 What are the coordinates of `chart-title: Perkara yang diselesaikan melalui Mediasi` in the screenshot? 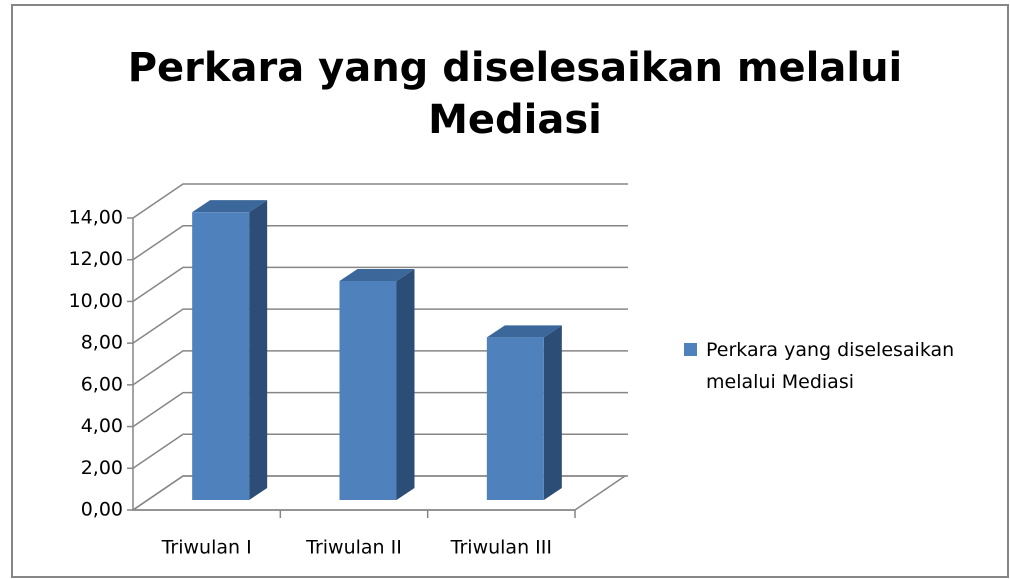 It's located at (515, 94).